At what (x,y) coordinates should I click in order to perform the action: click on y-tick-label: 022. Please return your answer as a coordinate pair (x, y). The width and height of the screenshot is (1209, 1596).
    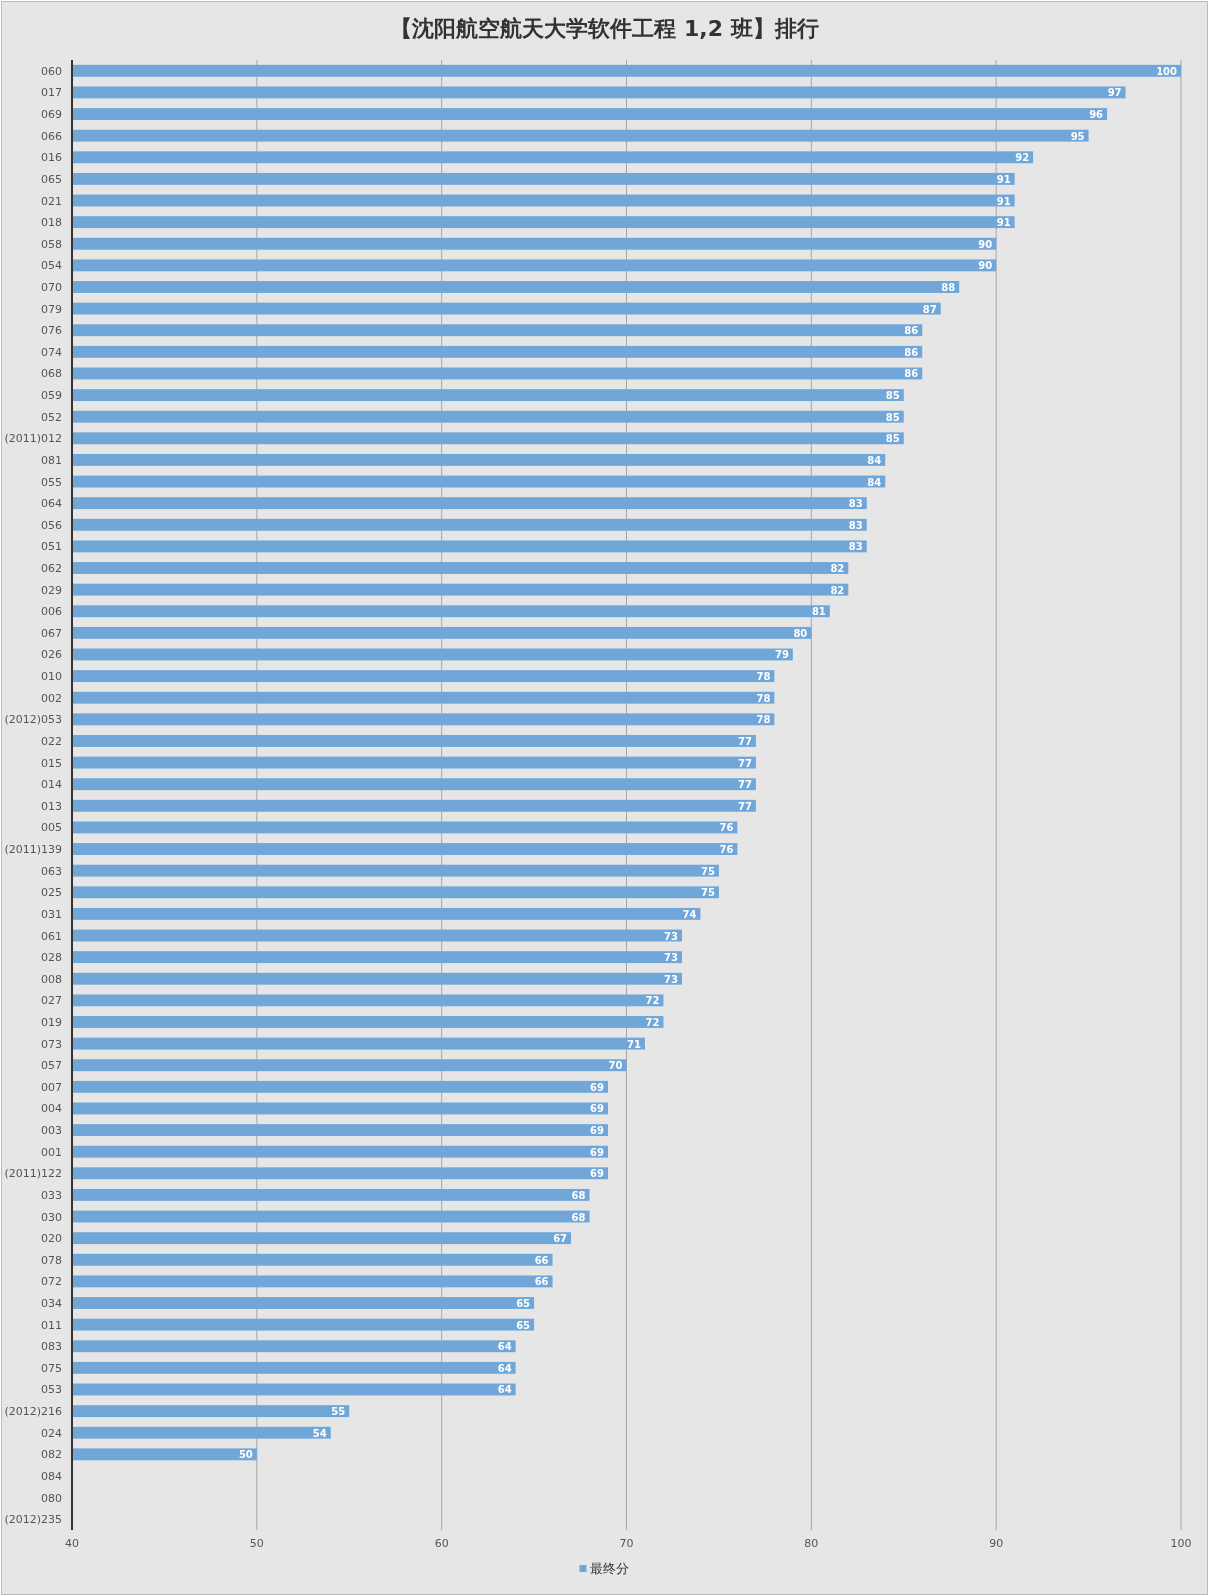
    Looking at the image, I should click on (51, 741).